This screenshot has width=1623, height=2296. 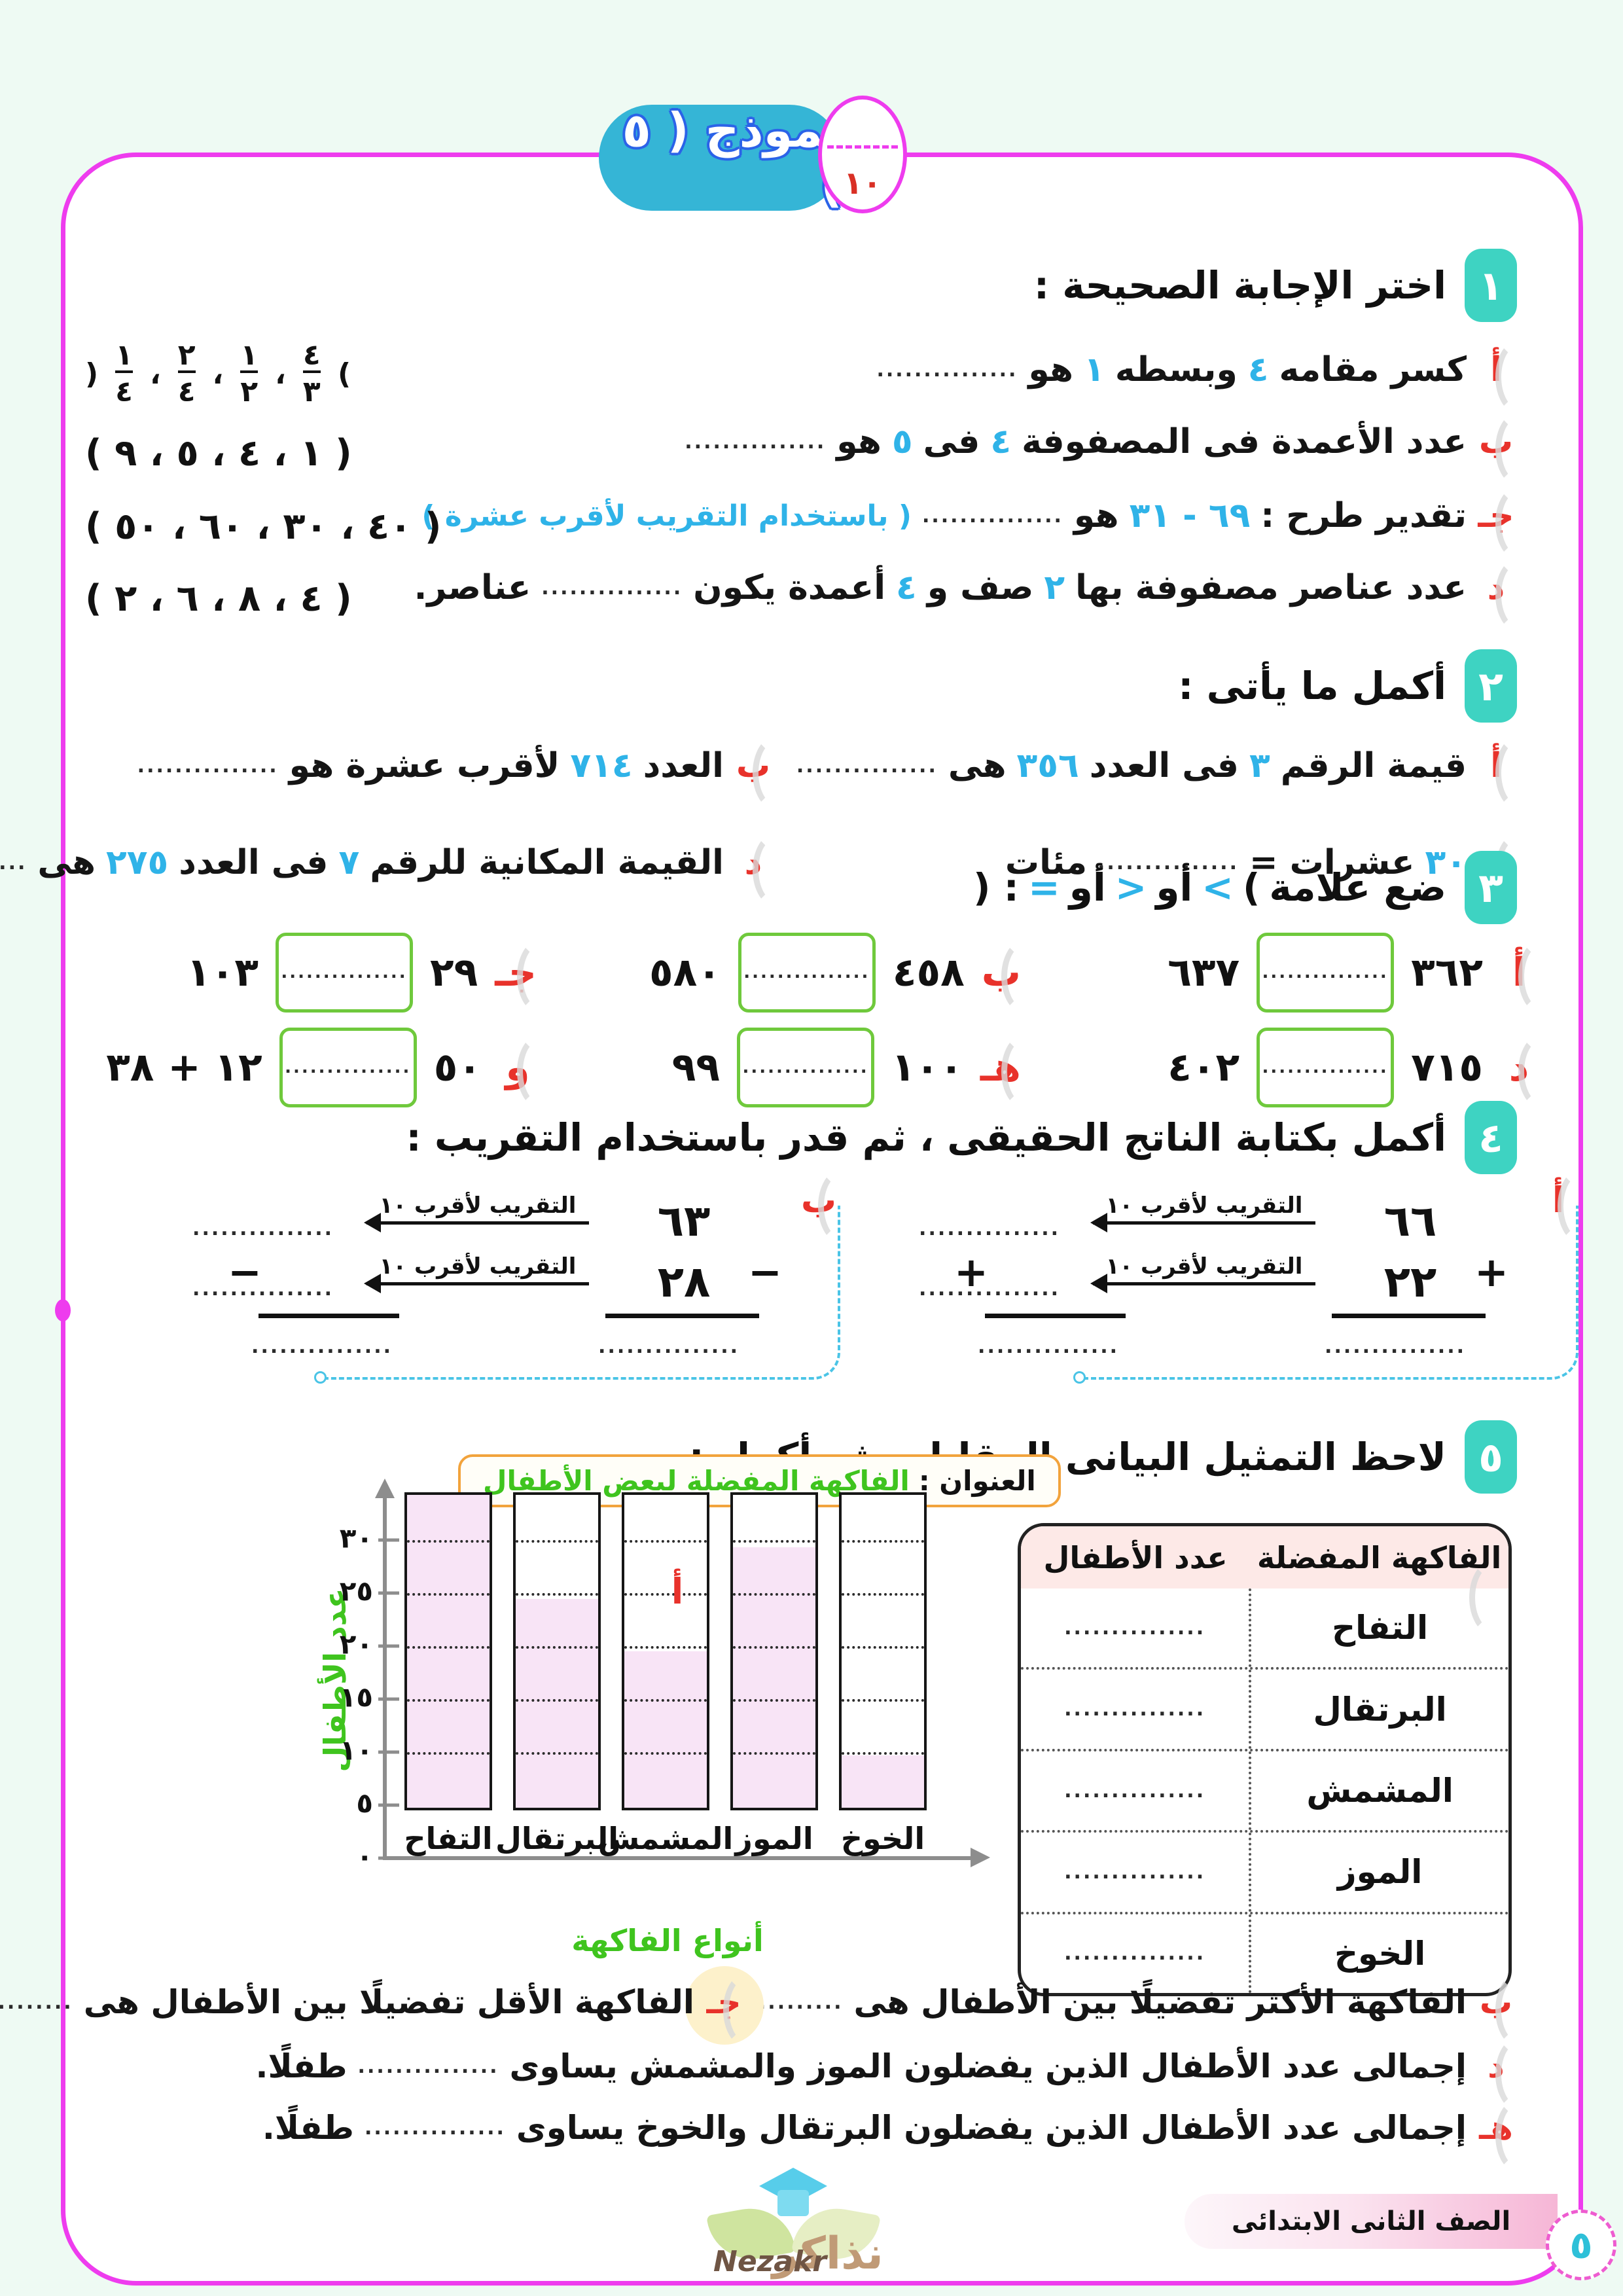 I want to click on number-highlight: ٢٧٥, so click(x=137, y=862).